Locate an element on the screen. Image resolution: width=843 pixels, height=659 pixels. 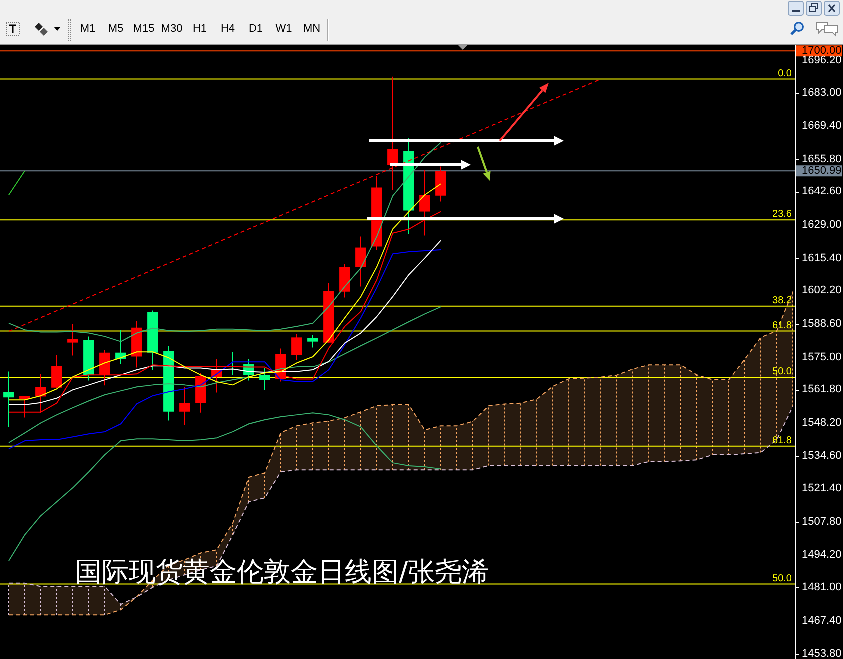
text: D1 is located at coordinates (256, 29).